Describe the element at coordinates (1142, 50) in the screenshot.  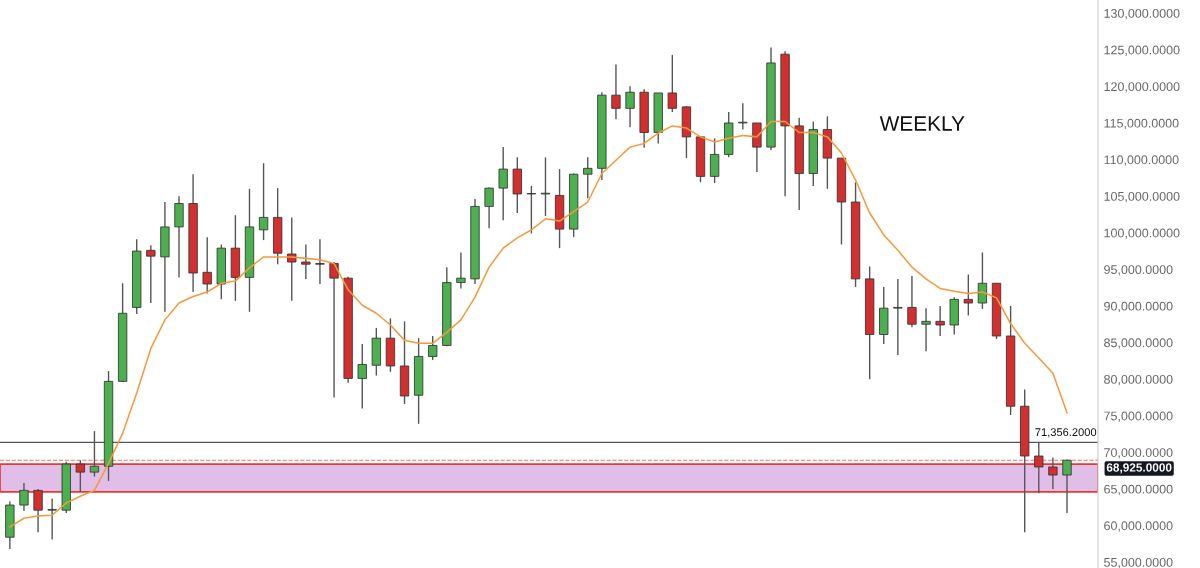
I see `y-tick-label: 125,000.0000` at that location.